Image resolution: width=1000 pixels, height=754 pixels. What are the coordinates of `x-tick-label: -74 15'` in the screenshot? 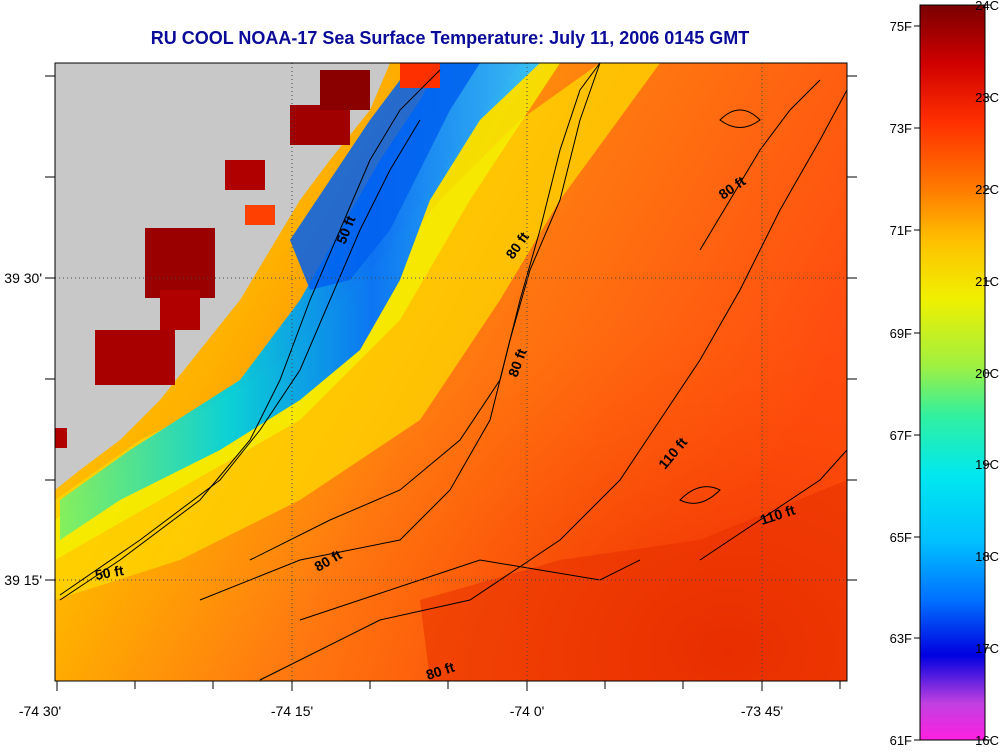 It's located at (292, 711).